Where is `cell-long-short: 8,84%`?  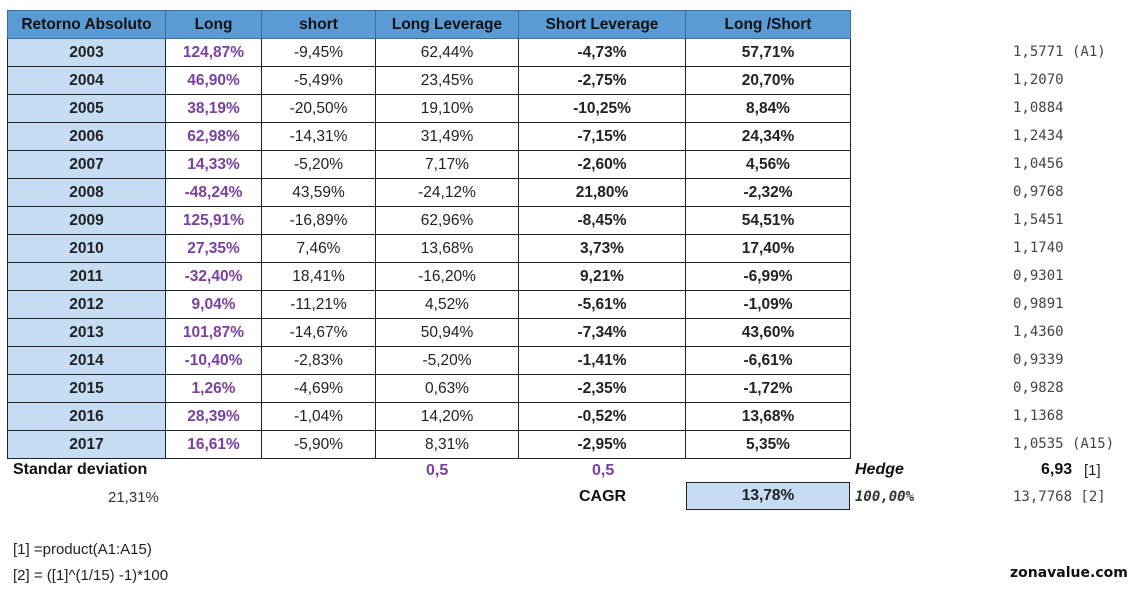 cell-long-short: 8,84% is located at coordinates (768, 108).